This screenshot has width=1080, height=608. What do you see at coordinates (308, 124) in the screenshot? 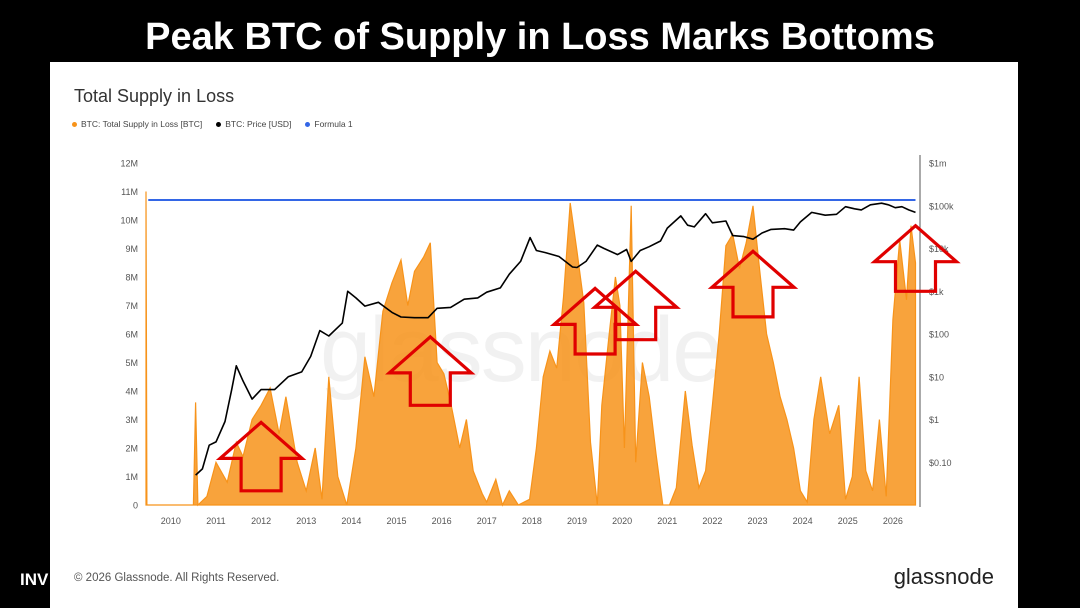
I see `legend-dot-formula` at bounding box center [308, 124].